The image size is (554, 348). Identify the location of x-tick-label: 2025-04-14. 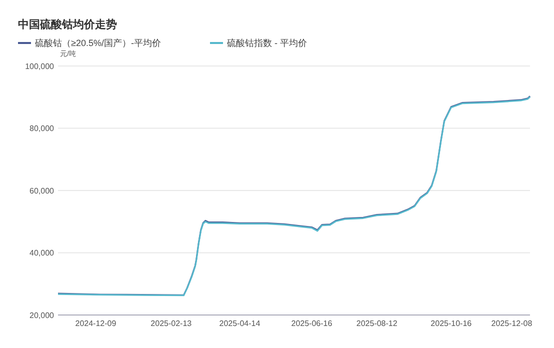
(240, 323).